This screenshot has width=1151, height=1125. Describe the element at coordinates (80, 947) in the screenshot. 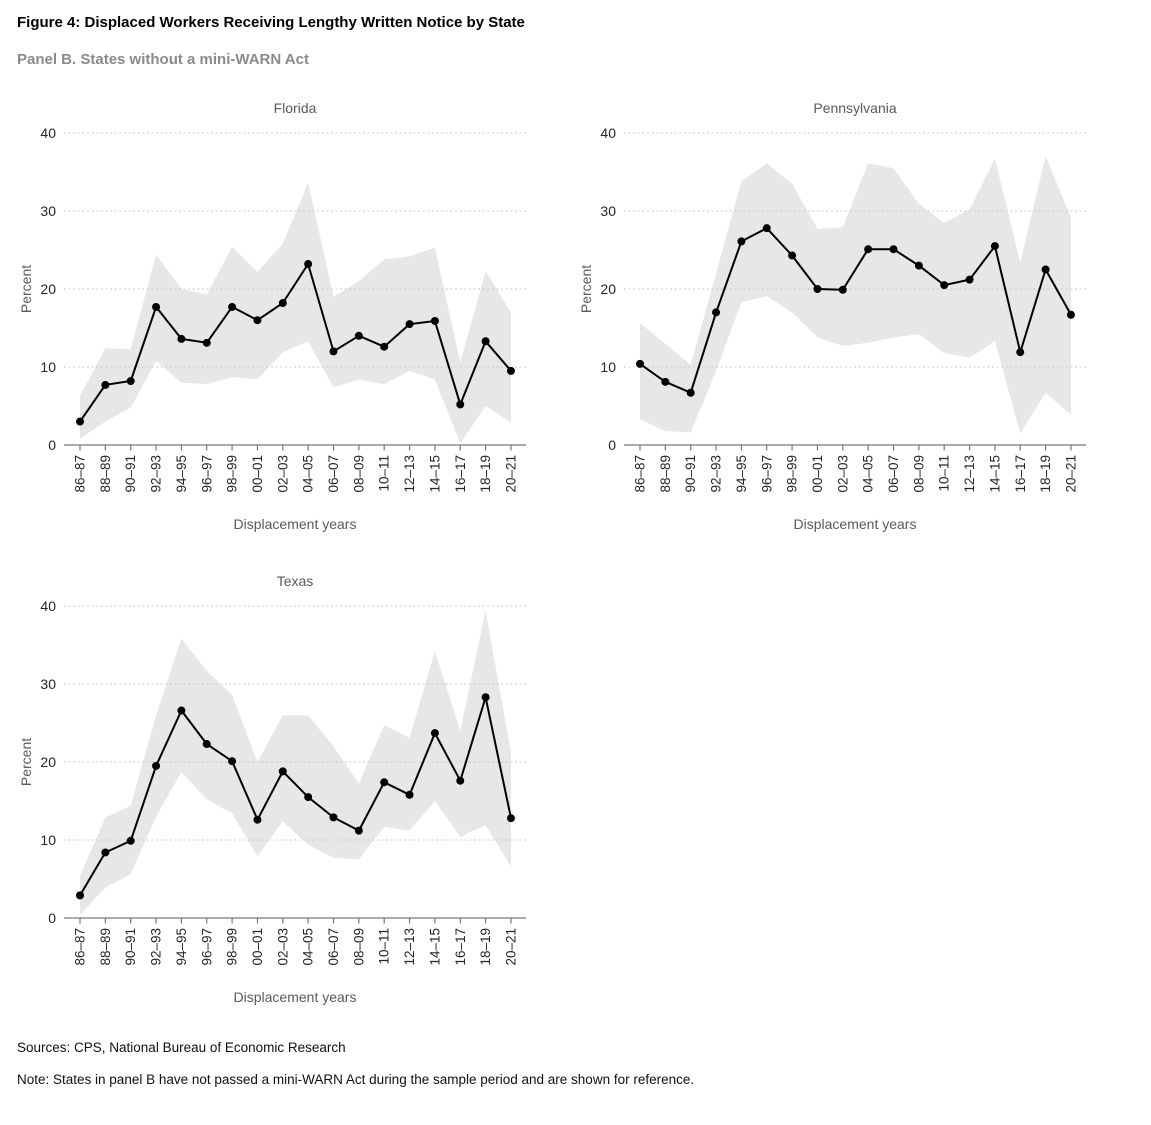

I see `x-tick-label-0: 86–87` at that location.